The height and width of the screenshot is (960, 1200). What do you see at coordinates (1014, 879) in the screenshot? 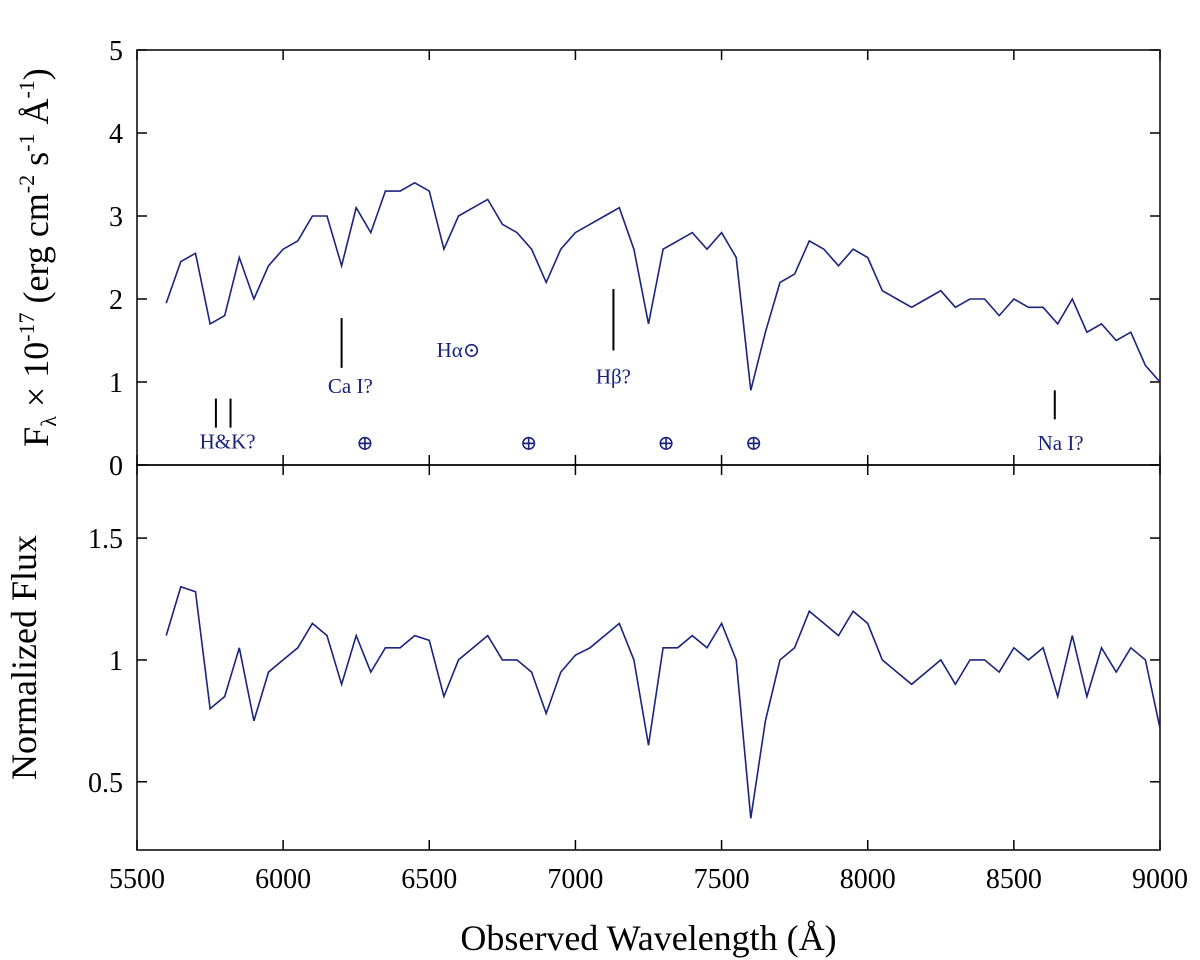
I see `x-tick-label: 8500` at bounding box center [1014, 879].